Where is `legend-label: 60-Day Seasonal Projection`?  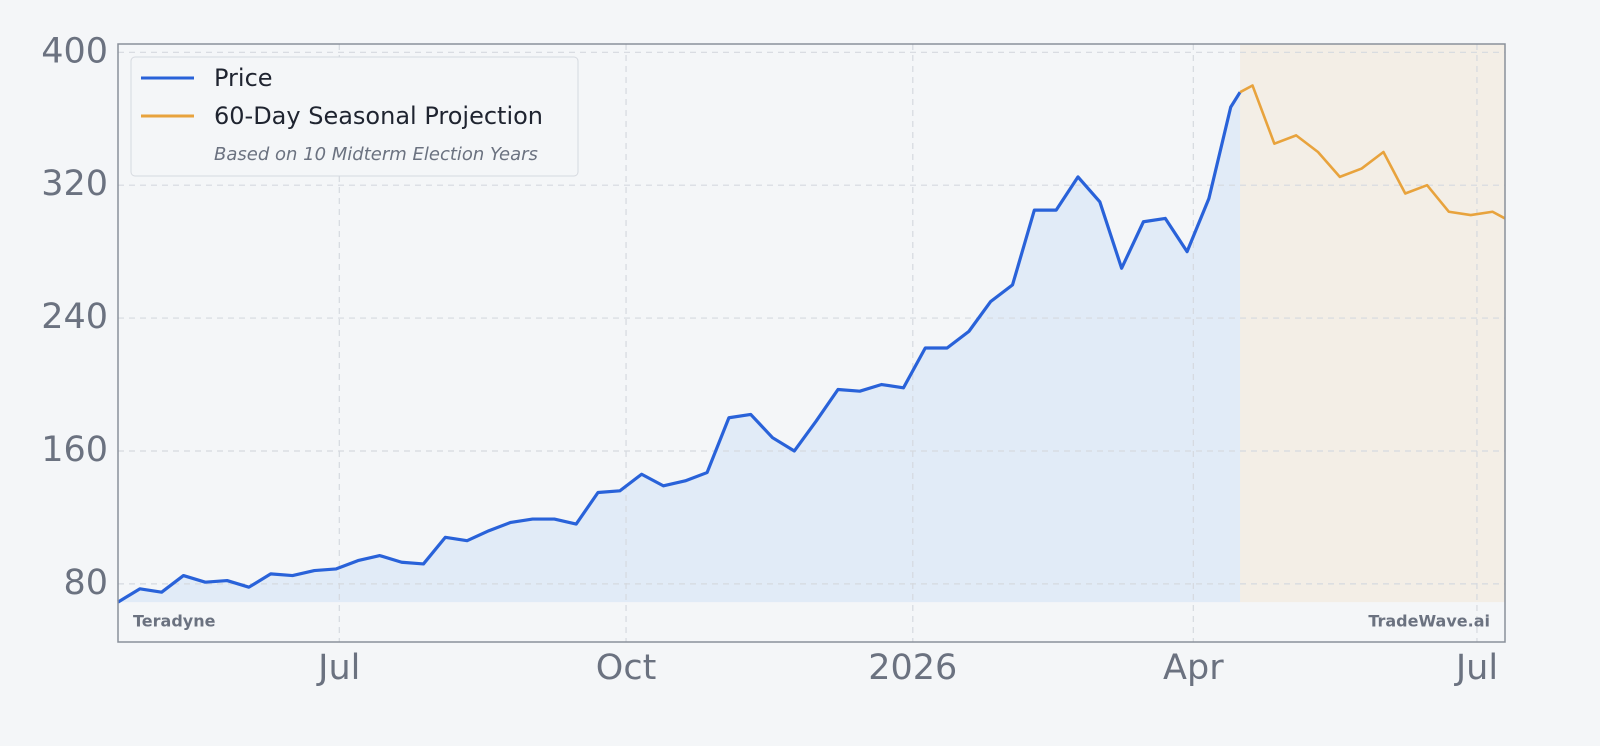 legend-label: 60-Day Seasonal Projection is located at coordinates (378, 116).